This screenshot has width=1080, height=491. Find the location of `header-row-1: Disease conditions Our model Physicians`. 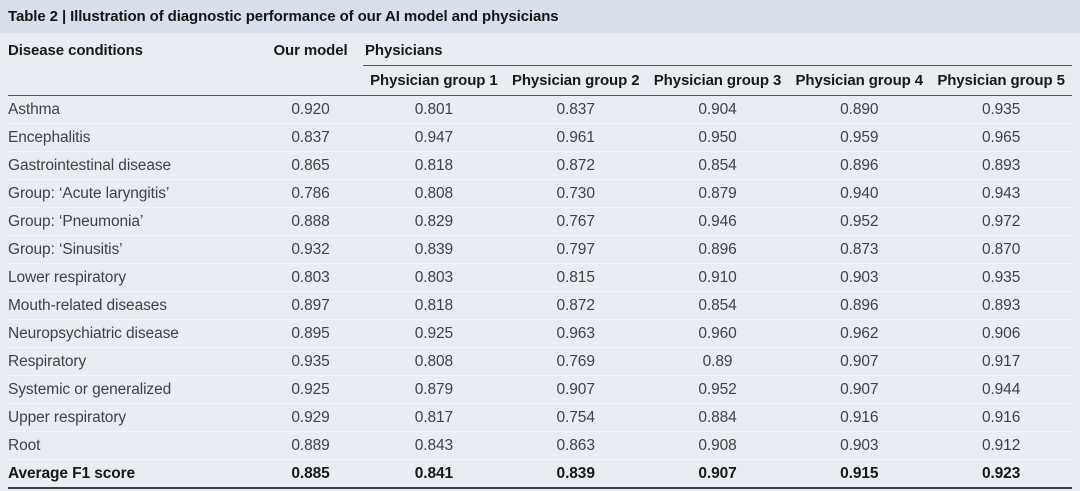

header-row-1: Disease conditions Our model Physicians is located at coordinates (540, 64).